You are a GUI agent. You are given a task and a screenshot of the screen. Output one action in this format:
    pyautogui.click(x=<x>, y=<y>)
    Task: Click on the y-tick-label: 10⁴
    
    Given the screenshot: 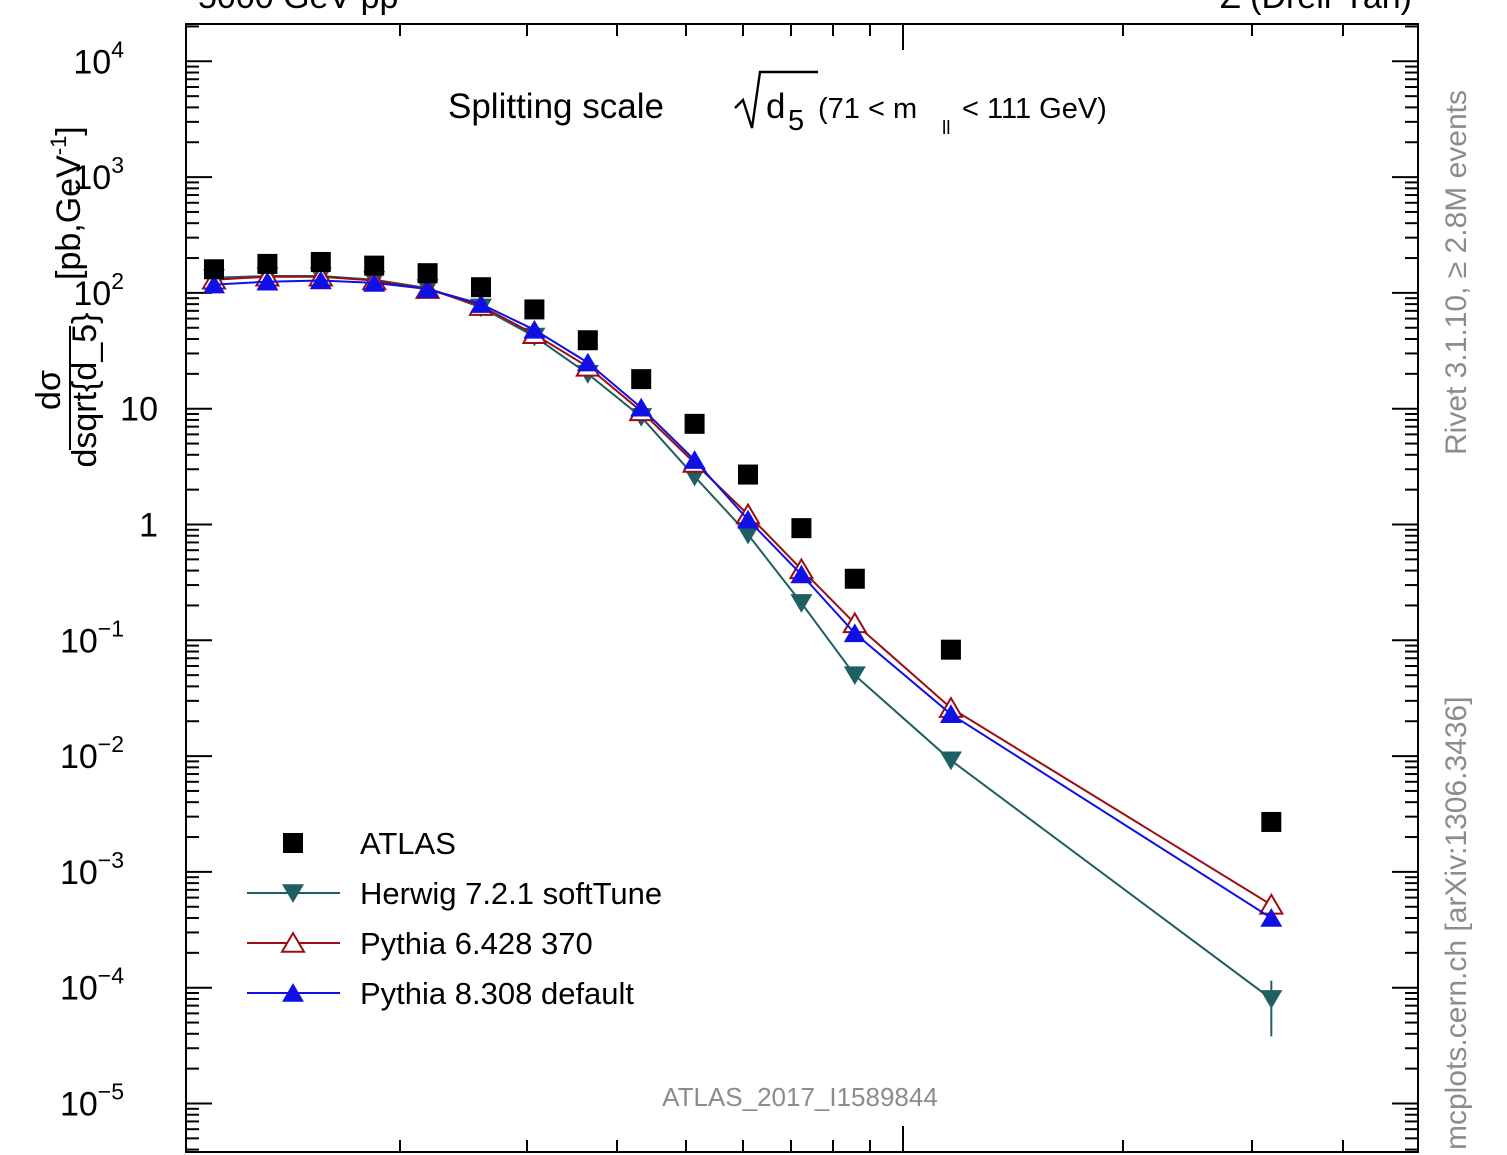 What is the action you would take?
    pyautogui.click(x=98, y=58)
    